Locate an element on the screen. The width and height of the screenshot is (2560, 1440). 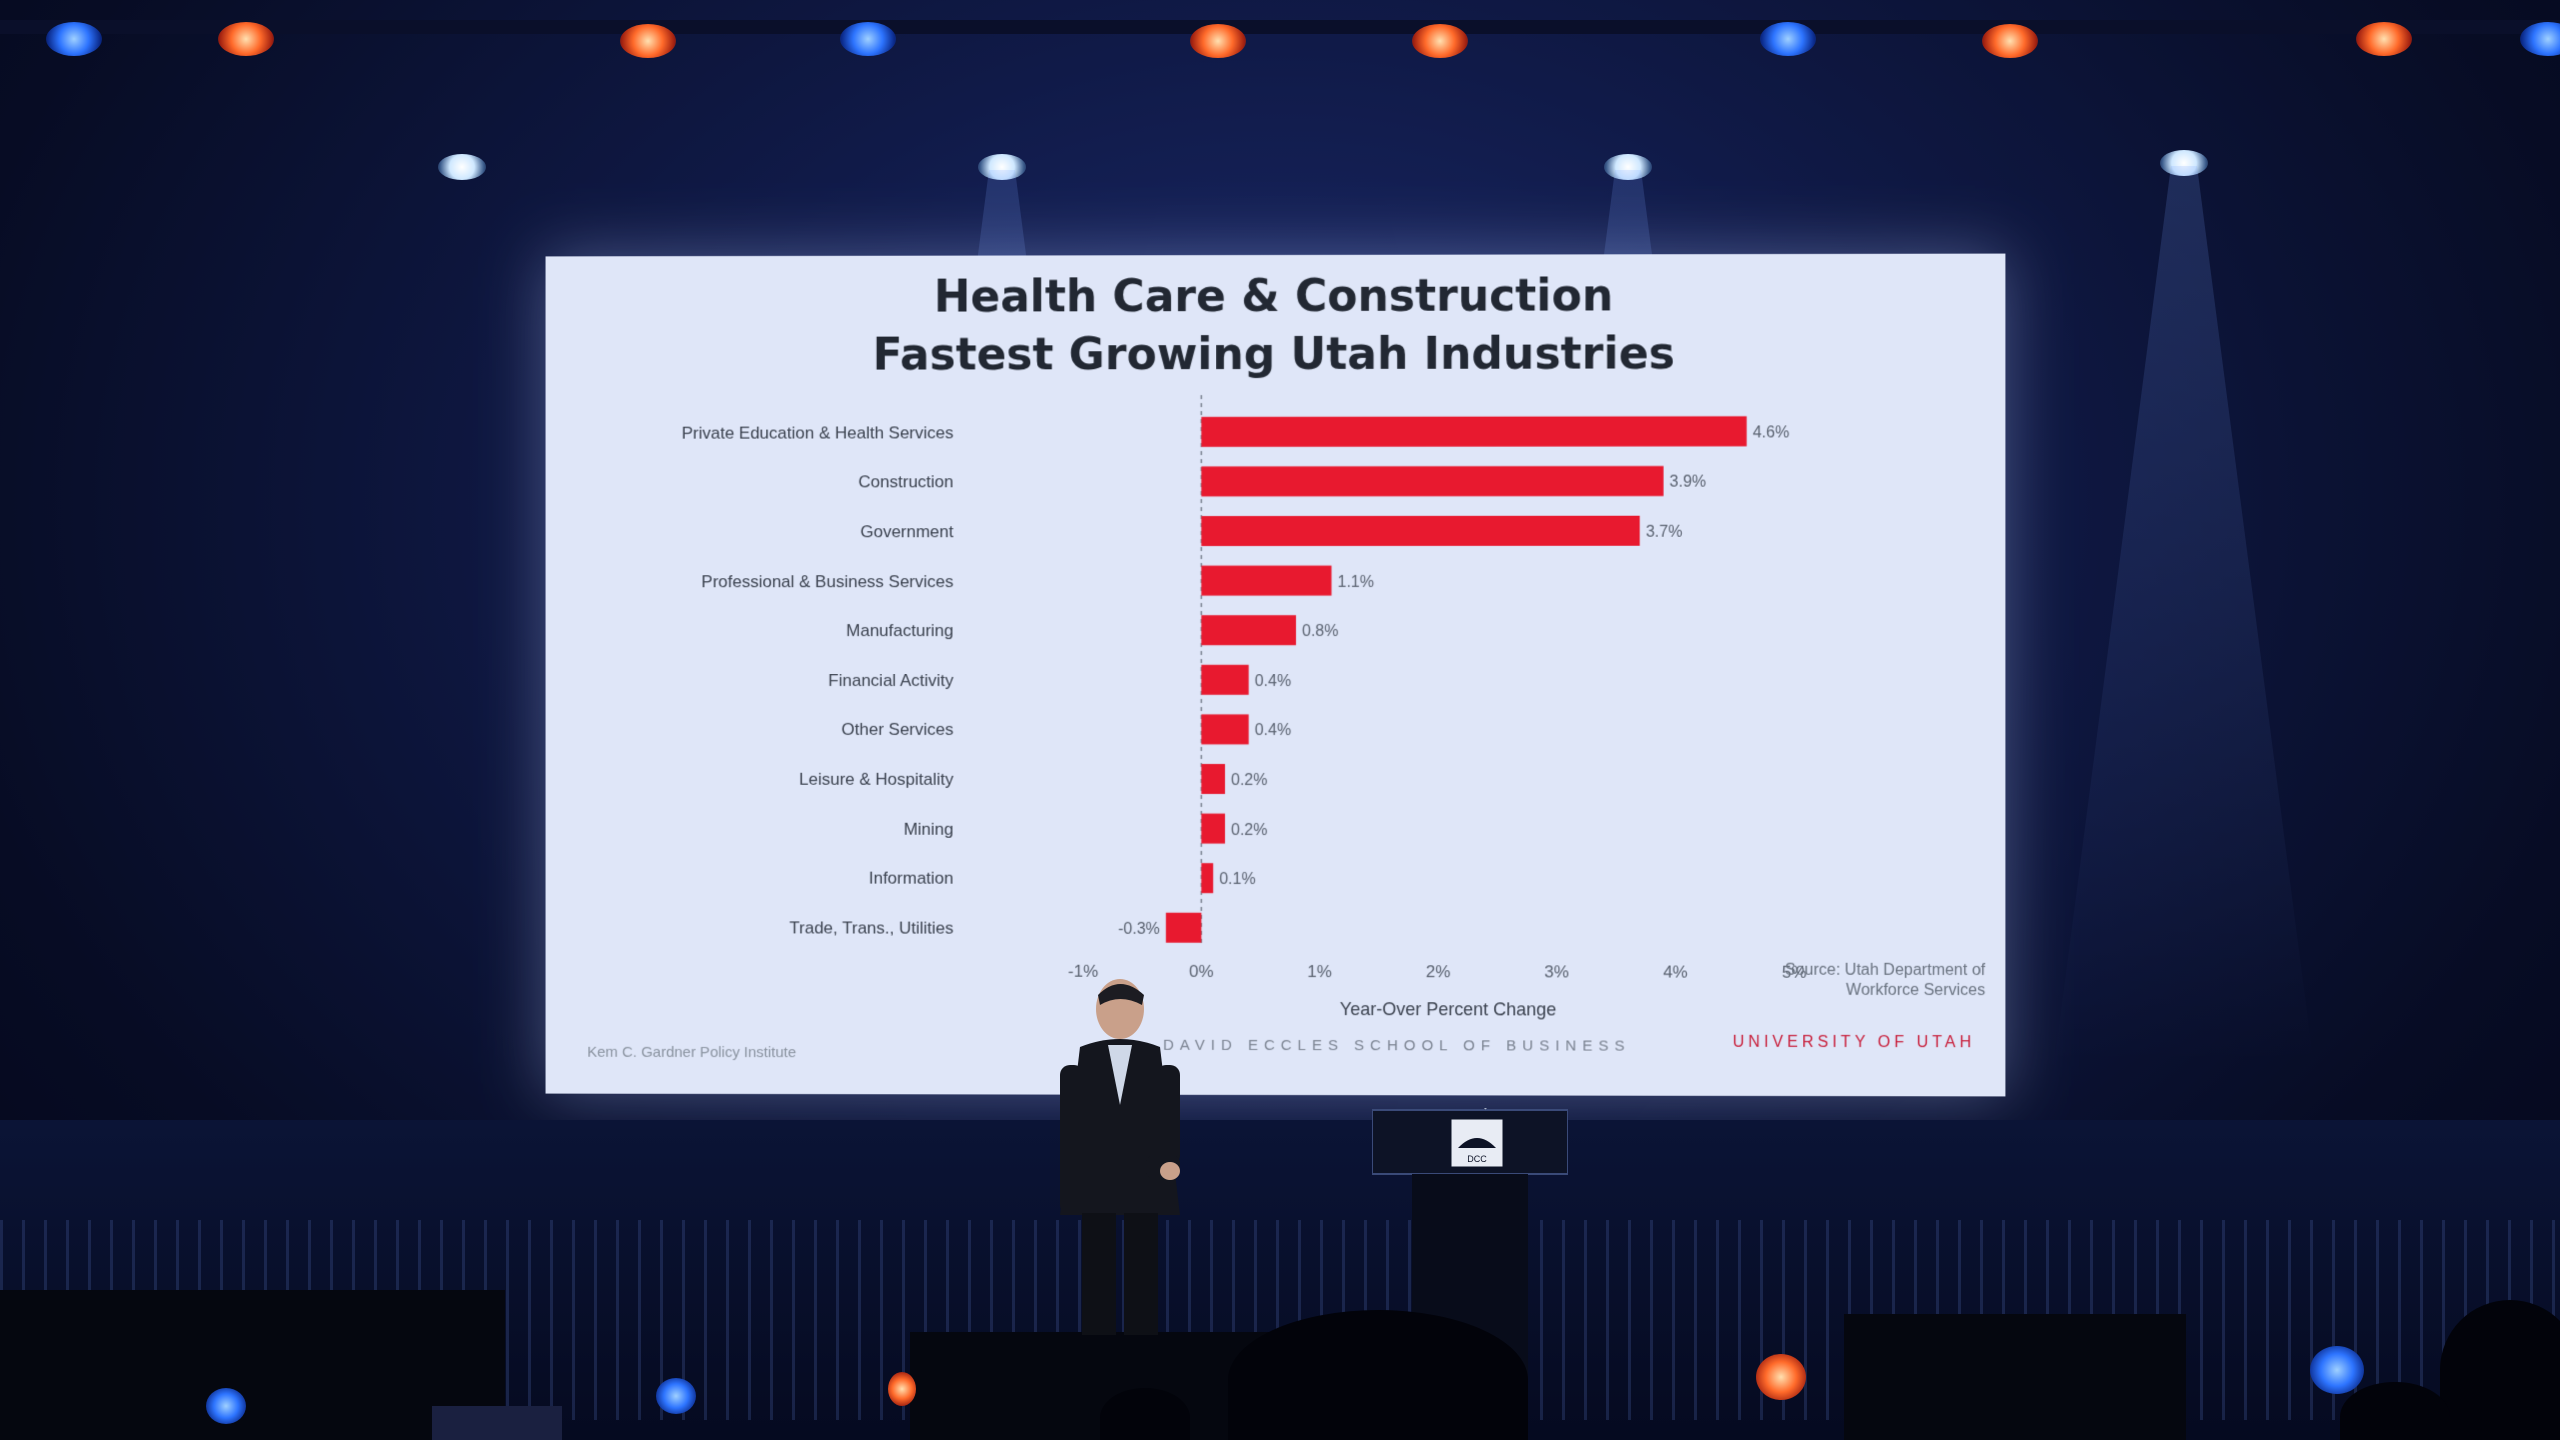
data-label: 4.6% is located at coordinates (1771, 432).